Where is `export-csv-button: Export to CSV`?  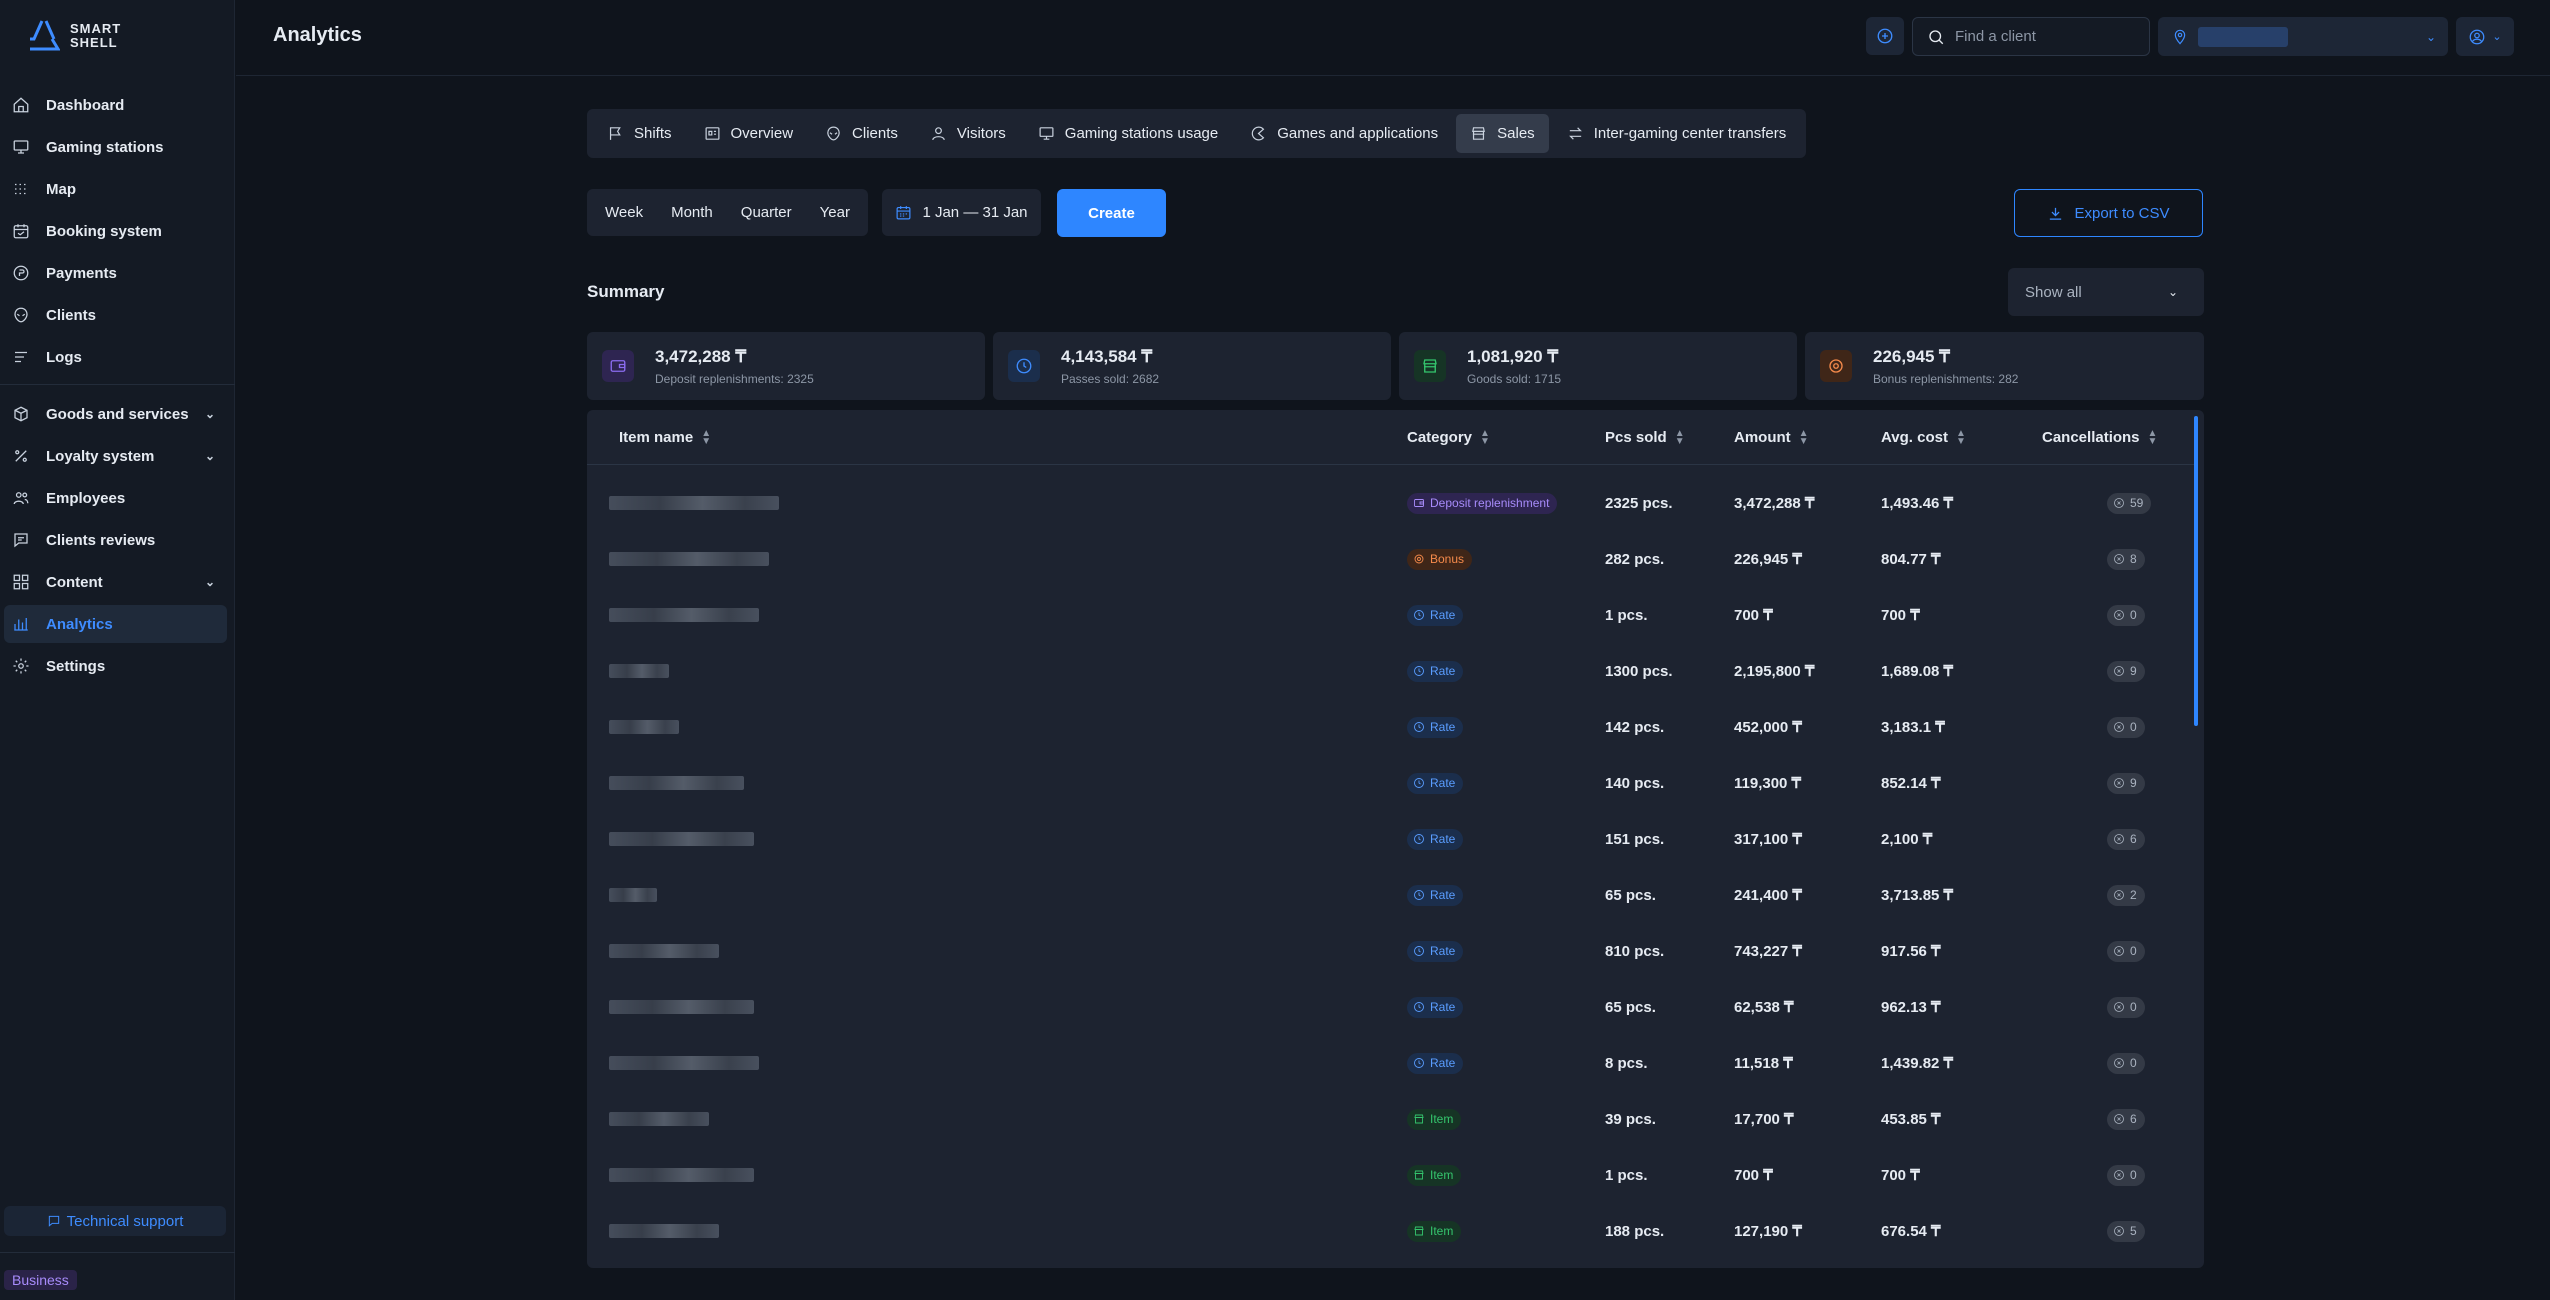
export-csv-button: Export to CSV is located at coordinates (2108, 213).